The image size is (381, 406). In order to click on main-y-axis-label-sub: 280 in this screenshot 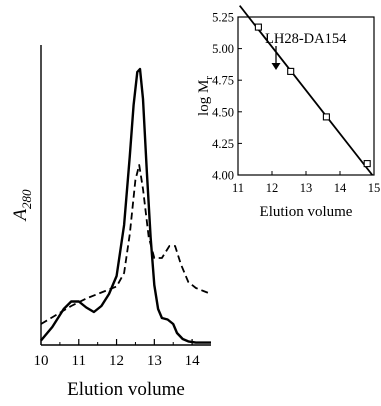, I will do `click(26, 199)`.